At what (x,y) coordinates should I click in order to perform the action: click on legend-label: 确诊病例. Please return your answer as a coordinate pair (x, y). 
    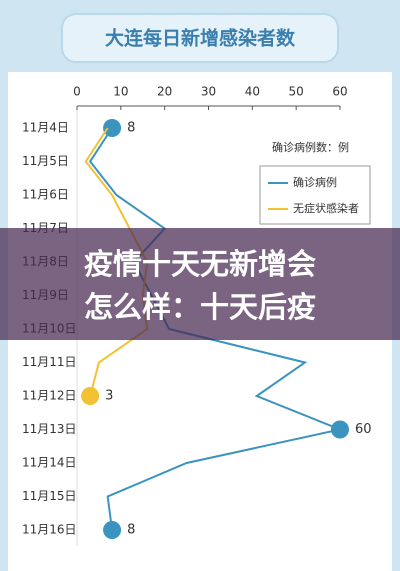
    Looking at the image, I should click on (315, 182).